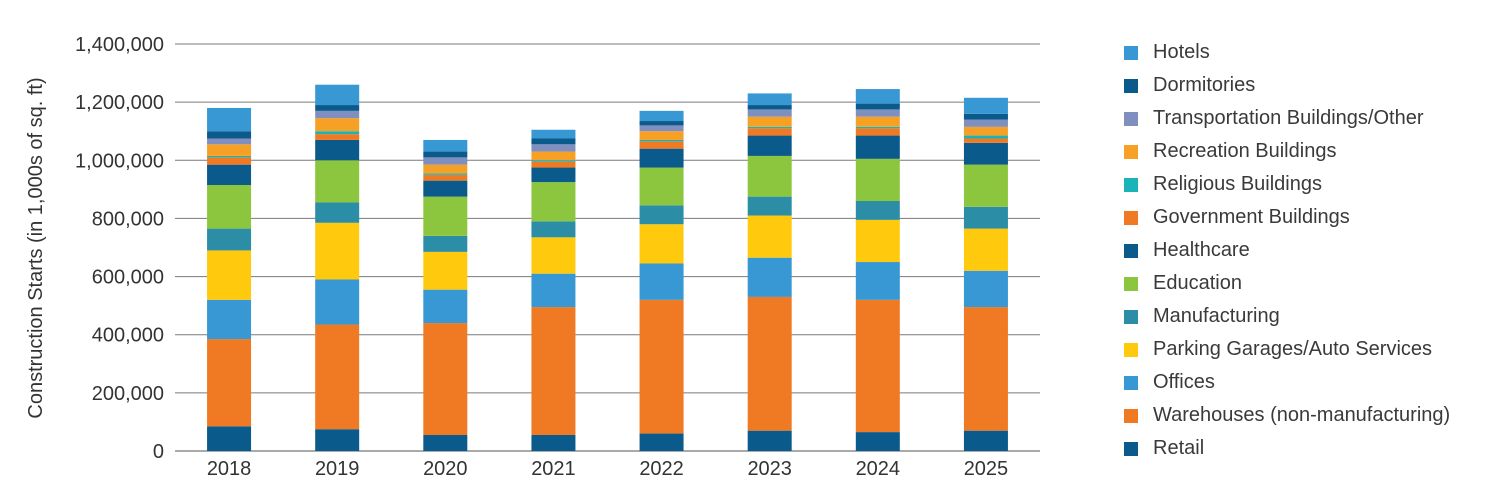  I want to click on x-tick-label: 2021, so click(553, 469).